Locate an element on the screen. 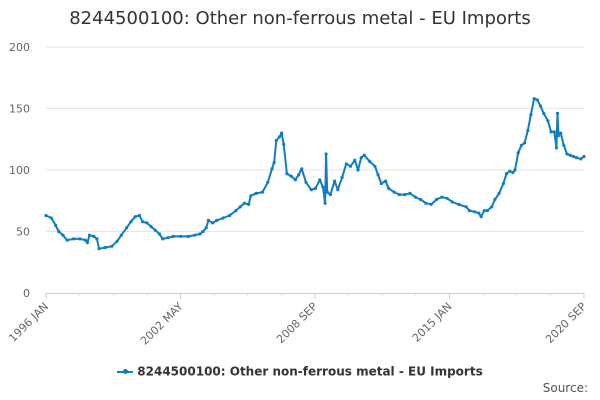  y-tick-label: 200 is located at coordinates (19, 47).